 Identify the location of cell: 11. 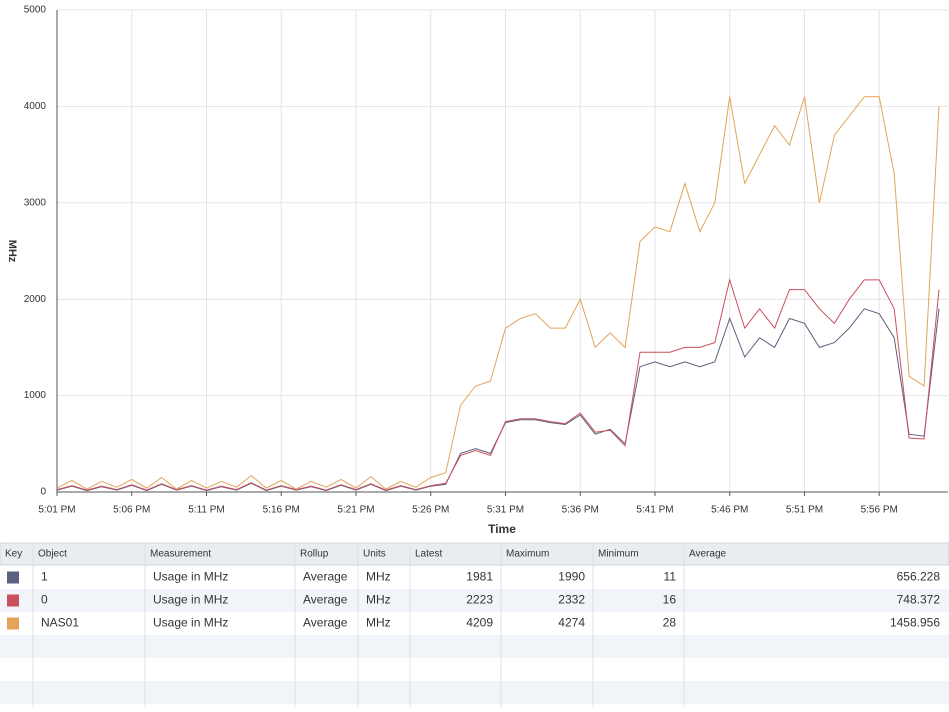
(670, 577).